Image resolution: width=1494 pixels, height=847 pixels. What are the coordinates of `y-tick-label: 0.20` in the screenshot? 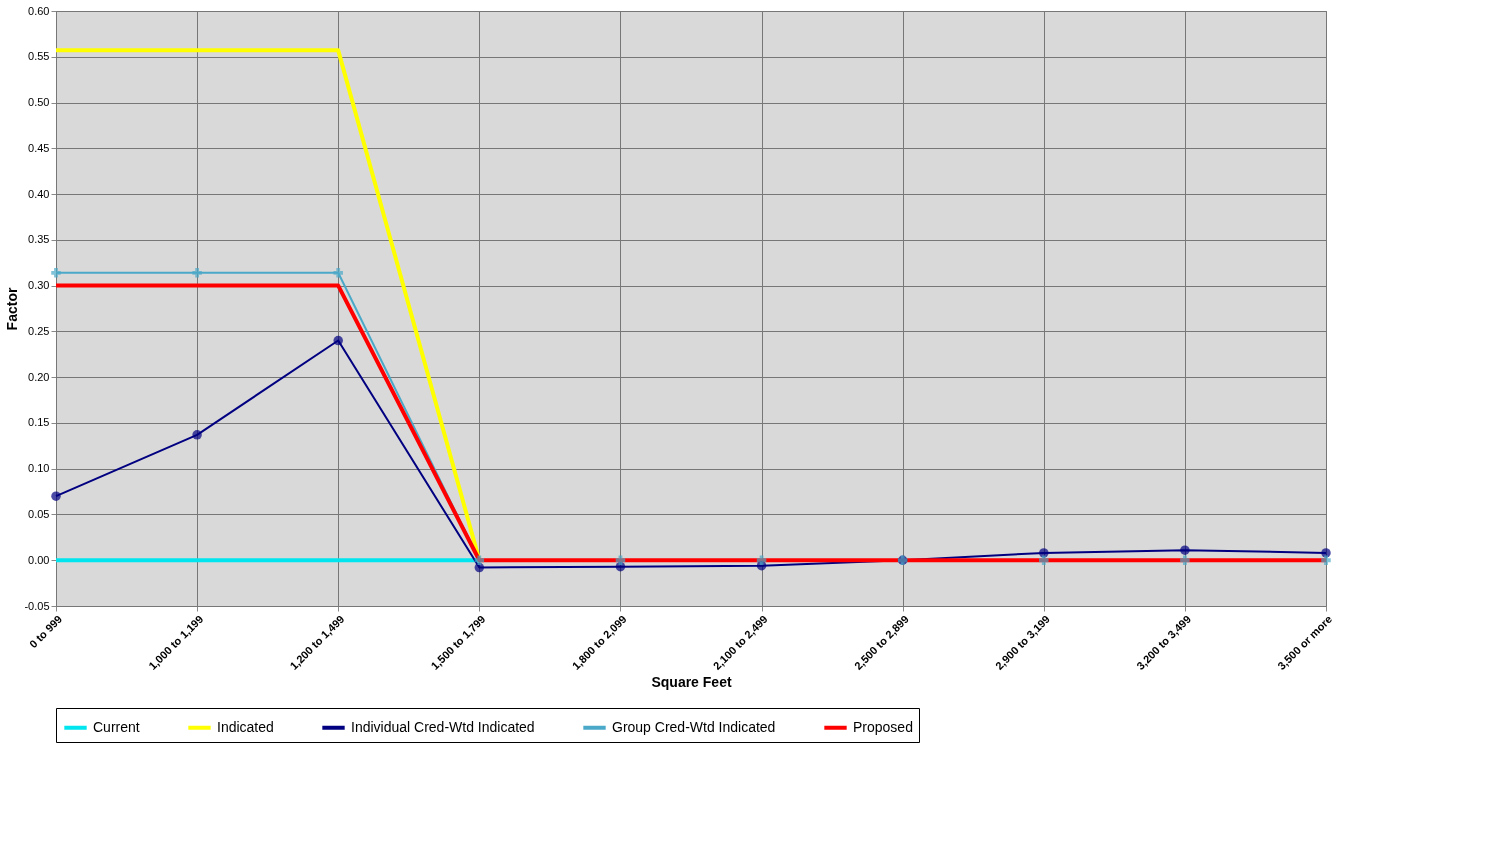 It's located at (39, 376).